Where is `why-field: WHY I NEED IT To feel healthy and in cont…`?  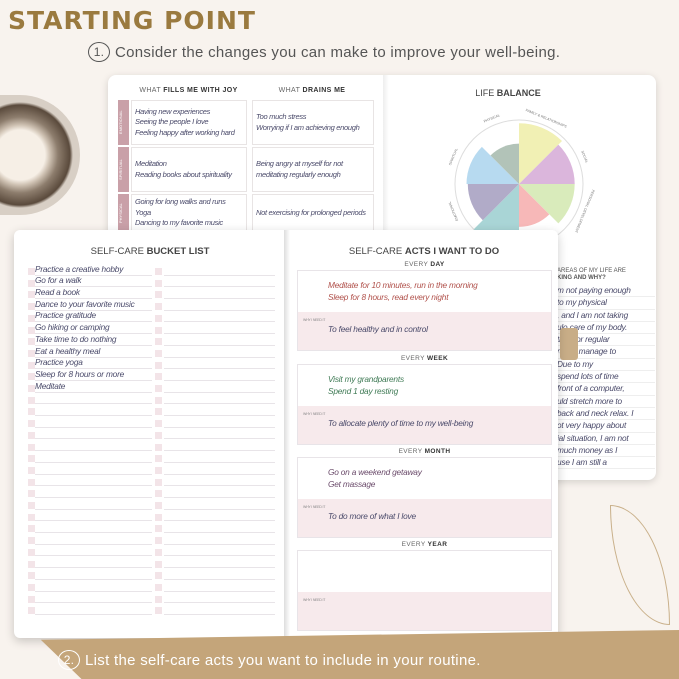 why-field: WHY I NEED IT To feel healthy and in cont… is located at coordinates (424, 331).